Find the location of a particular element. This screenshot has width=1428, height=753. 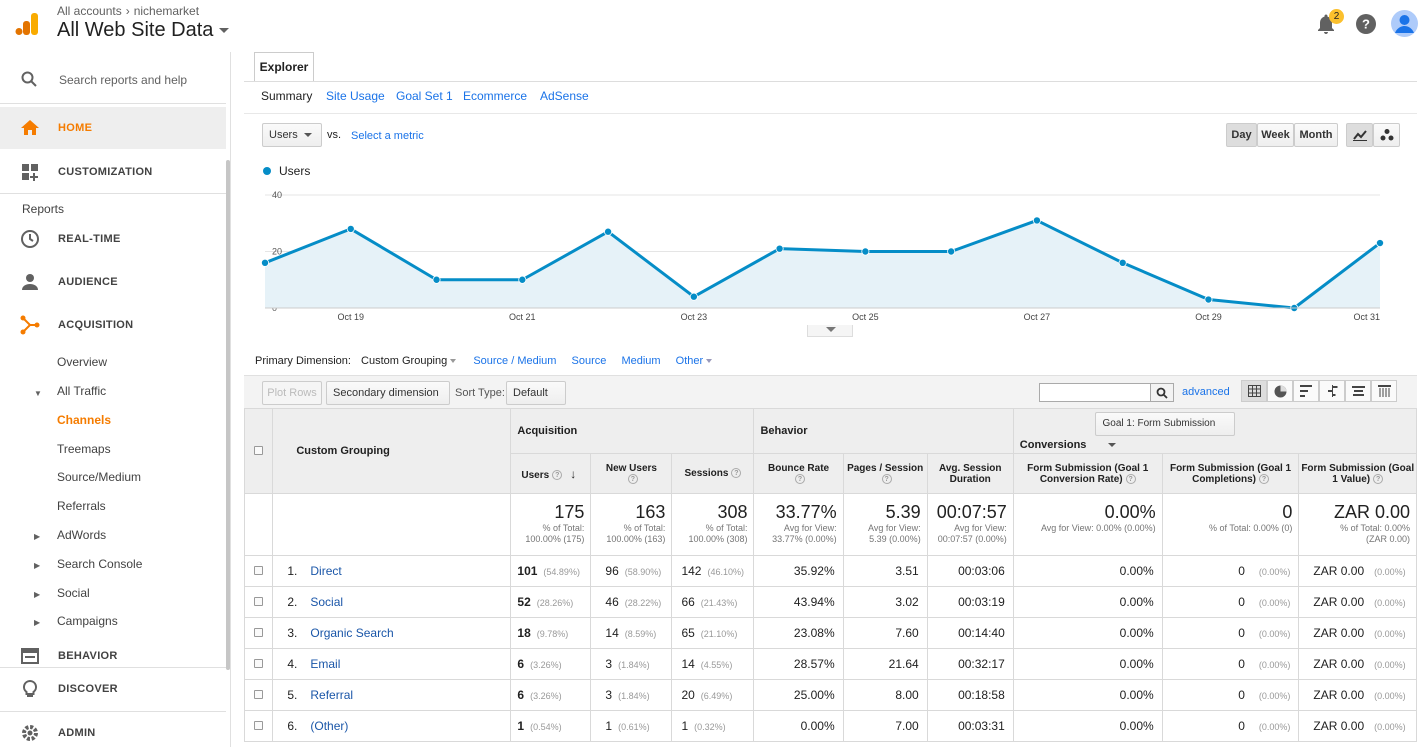

sidebar-search: Search reports and help is located at coordinates (113, 78).